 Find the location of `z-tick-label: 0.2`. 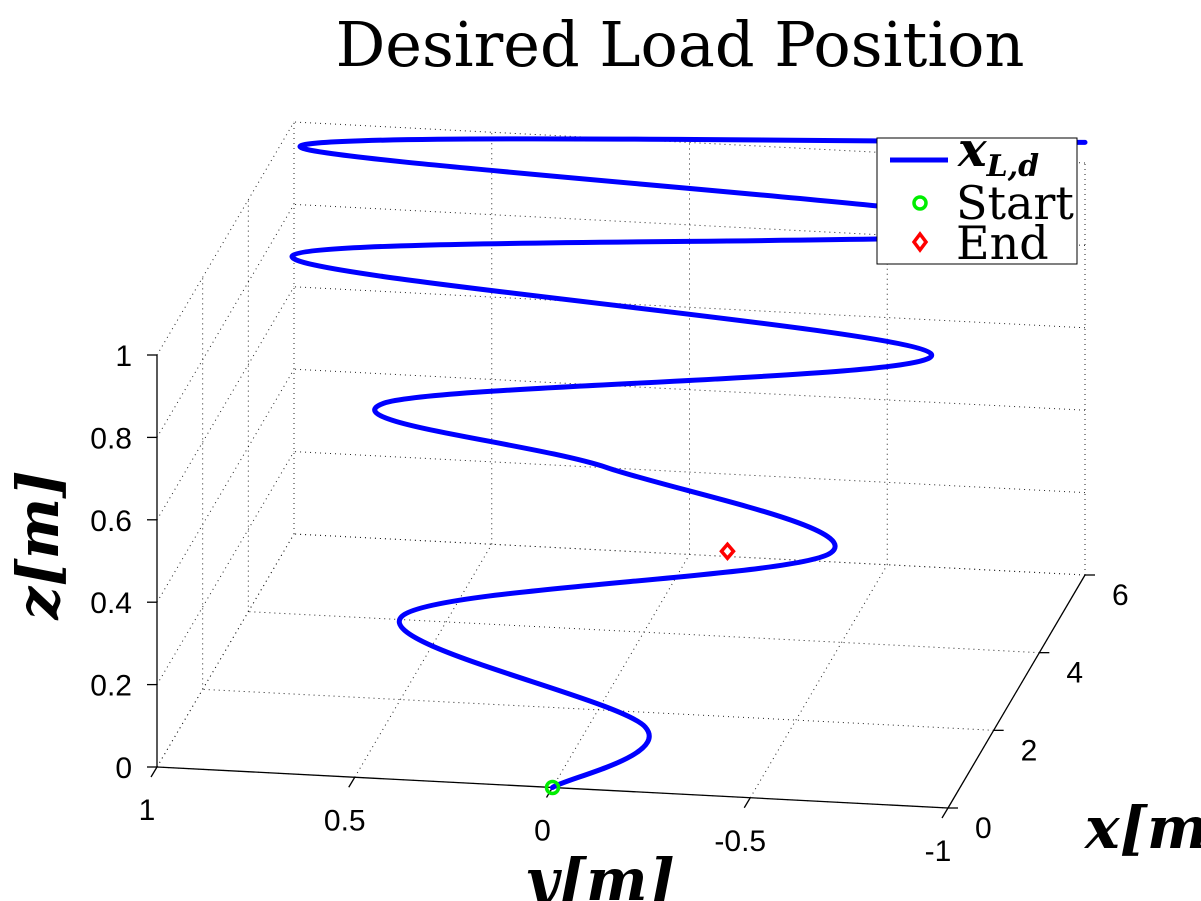

z-tick-label: 0.2 is located at coordinates (111, 686).